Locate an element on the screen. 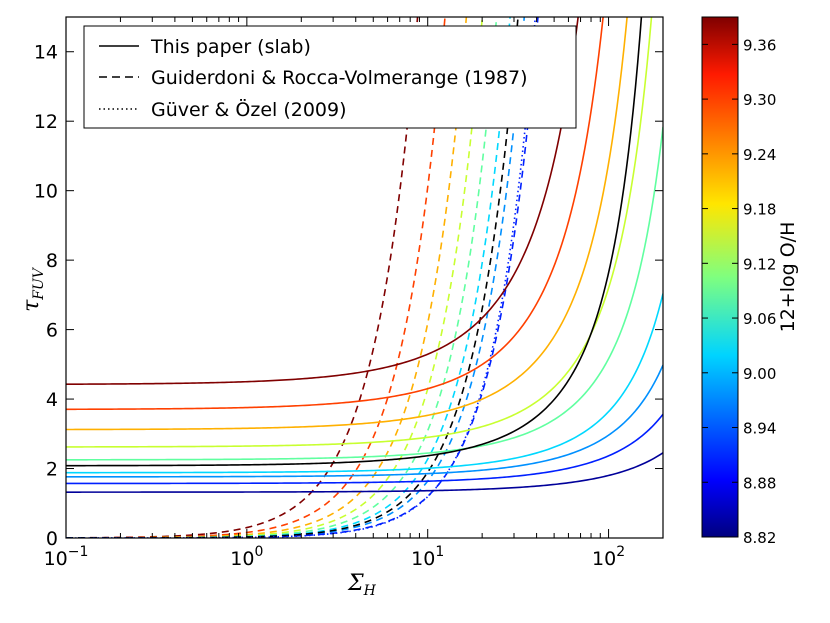 This screenshot has width=830, height=623. colorbar-tick-label: 8.82 is located at coordinates (759, 538).